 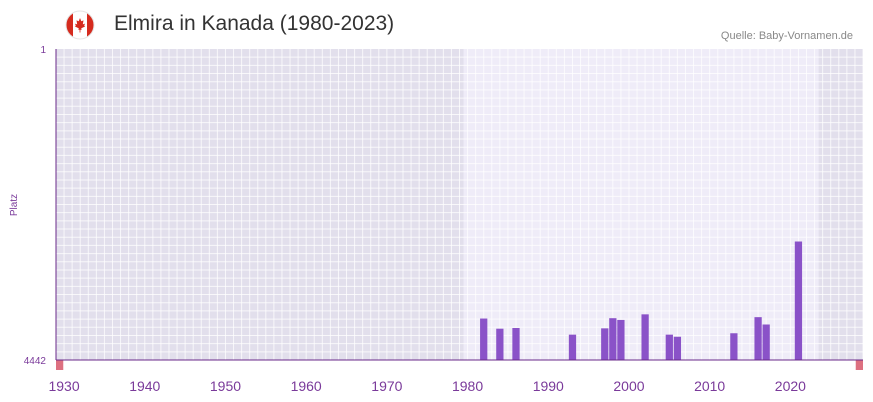 What do you see at coordinates (144, 386) in the screenshot?
I see `x-tick-label-1940: 1940` at bounding box center [144, 386].